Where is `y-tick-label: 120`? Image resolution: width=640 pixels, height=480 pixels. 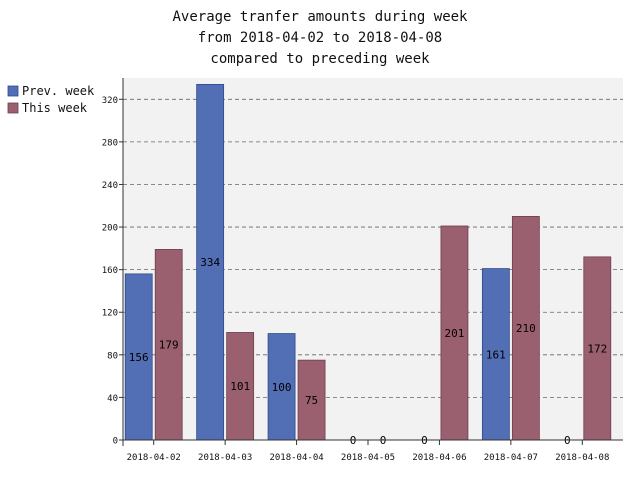
y-tick-label: 120 is located at coordinates (110, 314).